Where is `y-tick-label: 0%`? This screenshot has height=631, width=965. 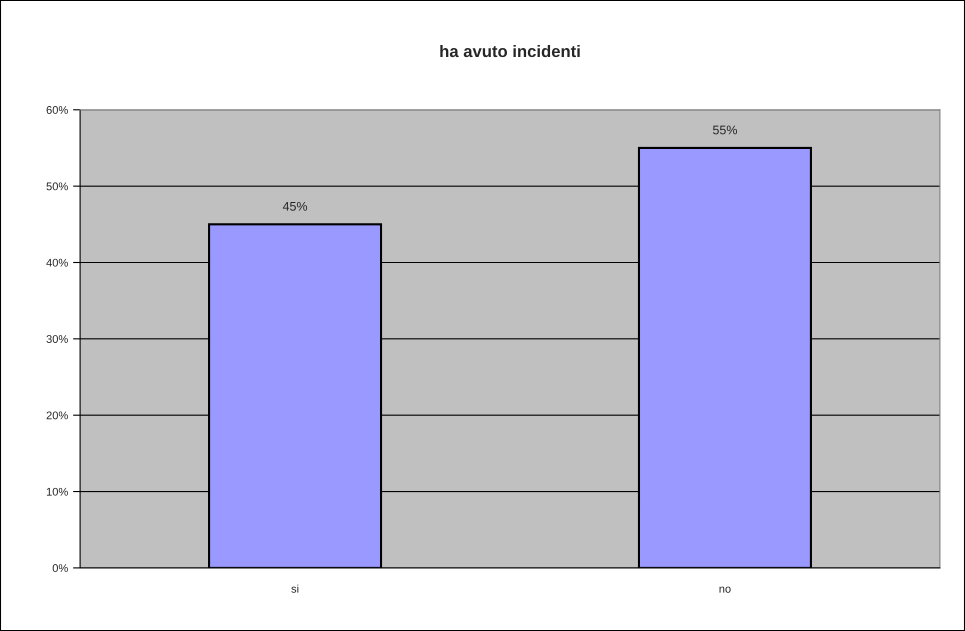
y-tick-label: 0% is located at coordinates (60, 568).